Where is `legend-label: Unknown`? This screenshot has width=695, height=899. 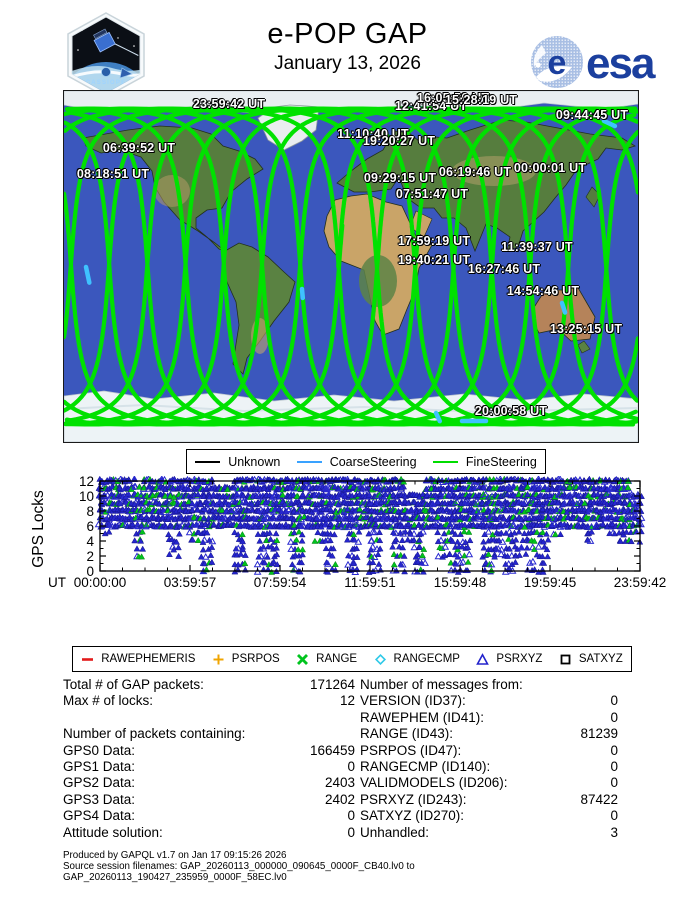
legend-label: Unknown is located at coordinates (254, 461).